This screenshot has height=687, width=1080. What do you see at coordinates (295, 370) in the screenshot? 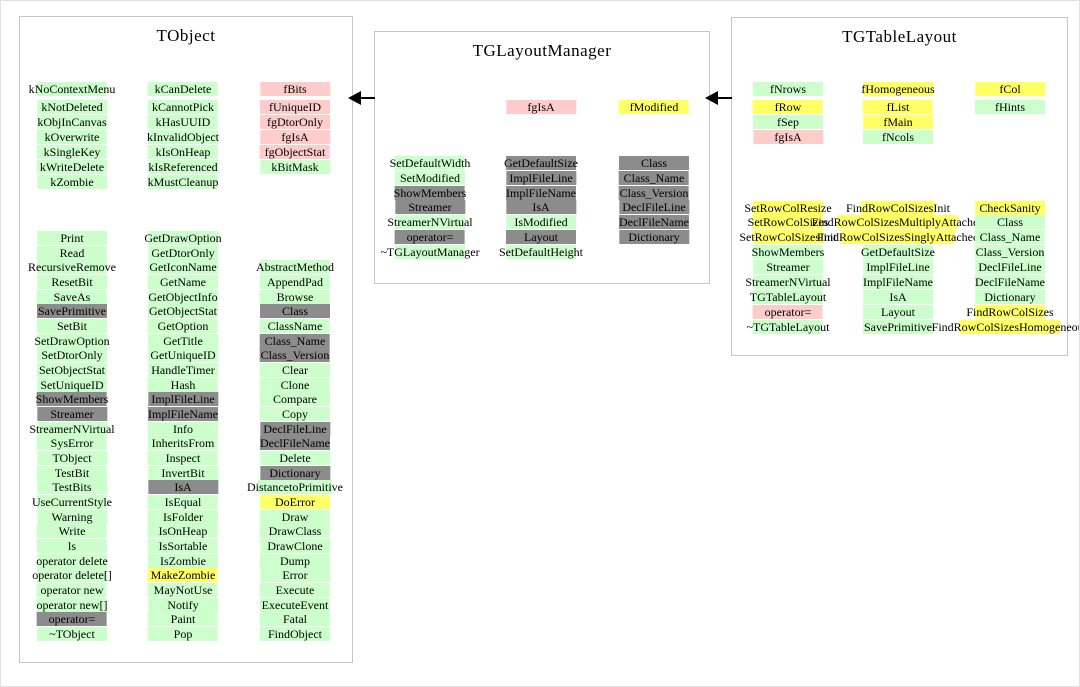
I see `method-cell: Clear` at bounding box center [295, 370].